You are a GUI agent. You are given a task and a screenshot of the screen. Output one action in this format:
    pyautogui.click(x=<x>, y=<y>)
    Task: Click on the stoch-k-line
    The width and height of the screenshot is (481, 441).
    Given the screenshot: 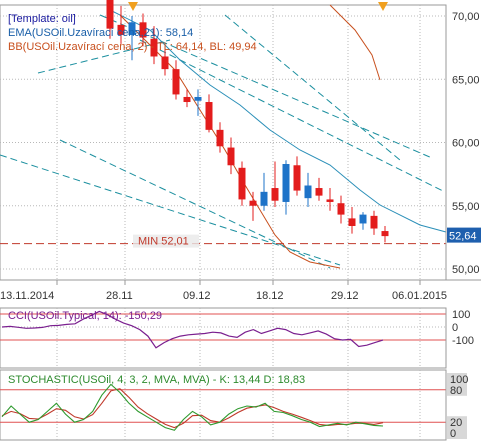 What is the action you would take?
    pyautogui.click(x=192, y=407)
    